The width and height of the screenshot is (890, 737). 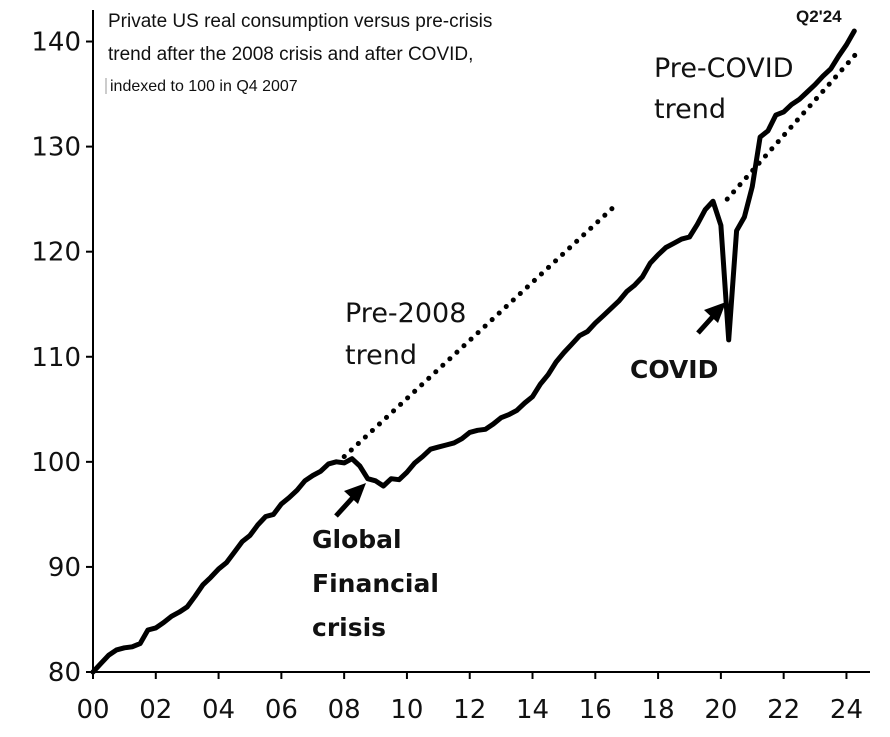 I want to click on x-tick-label: 16, so click(x=595, y=710).